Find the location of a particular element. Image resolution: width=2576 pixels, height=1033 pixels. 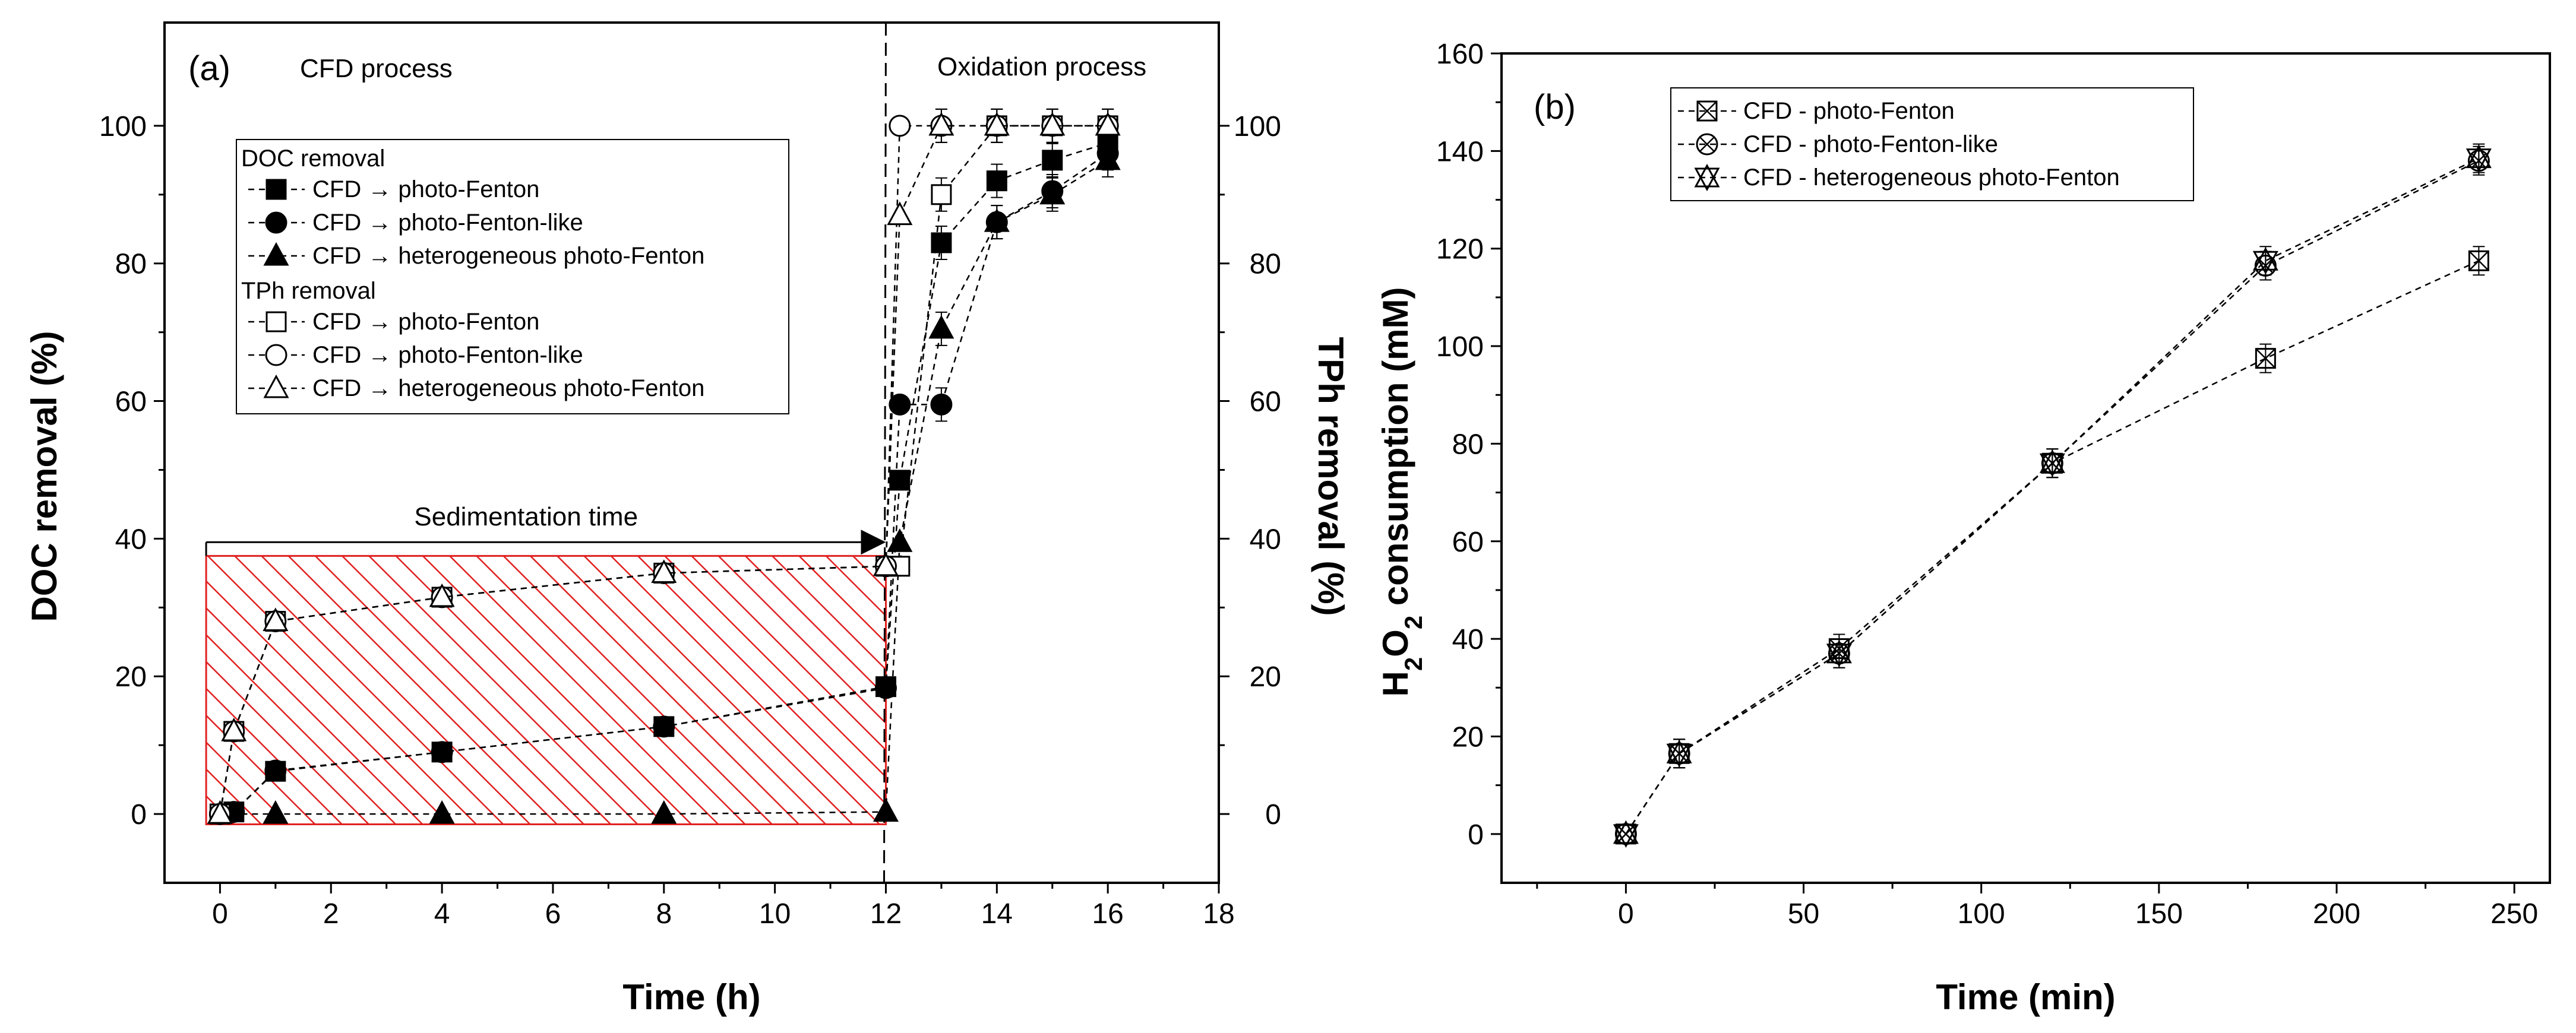

panel-label-b: (b) is located at coordinates (1555, 107).